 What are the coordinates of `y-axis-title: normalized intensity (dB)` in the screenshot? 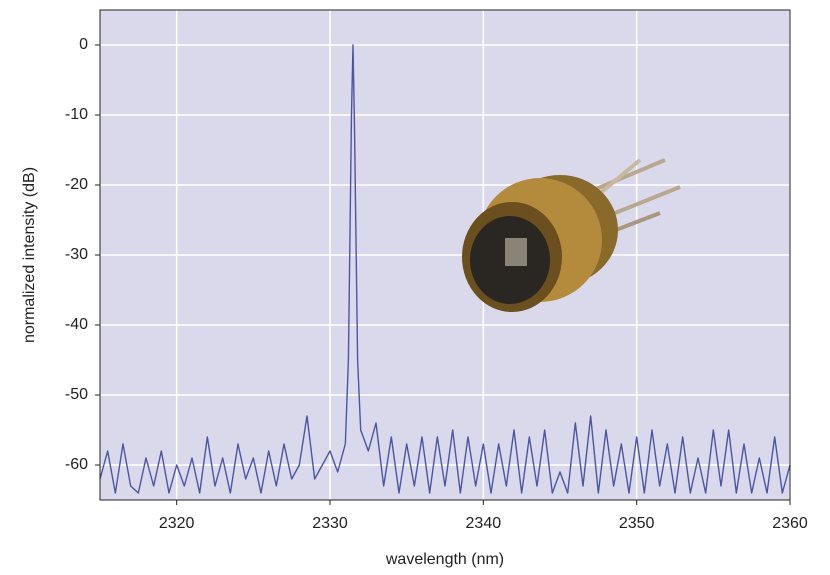 It's located at (29, 255).